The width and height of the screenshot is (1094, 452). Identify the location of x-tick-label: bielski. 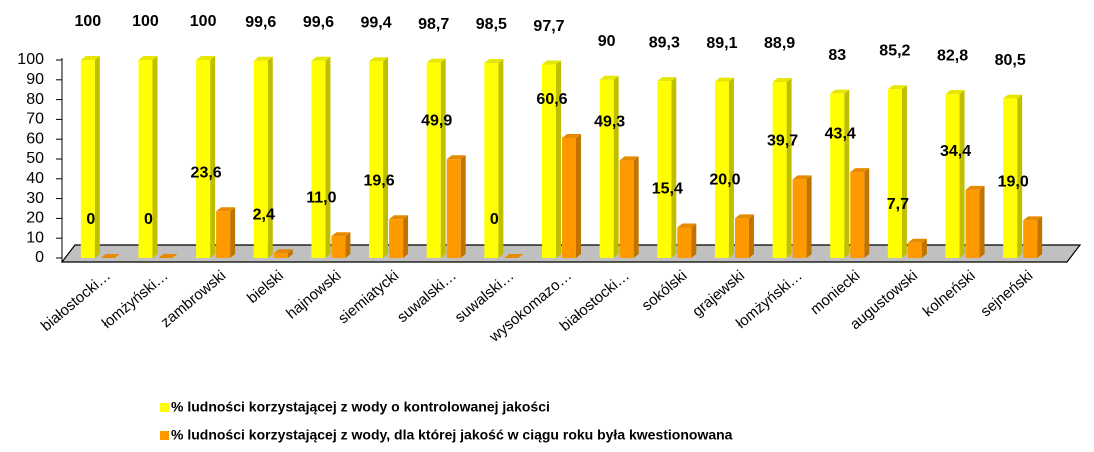
(265, 287).